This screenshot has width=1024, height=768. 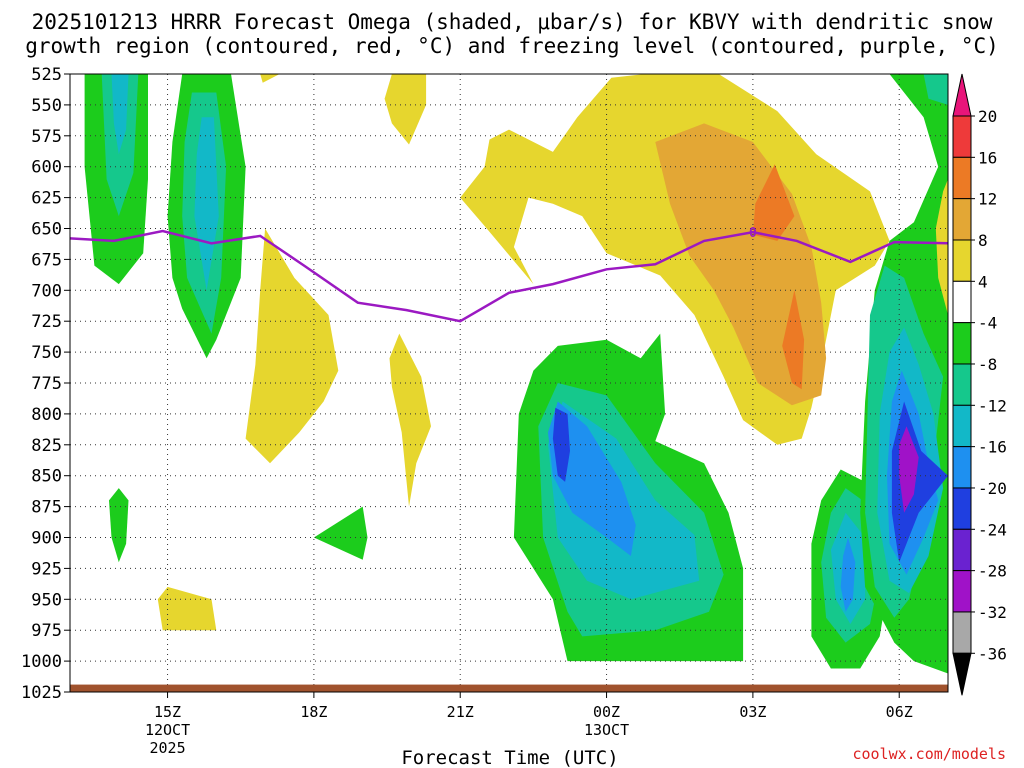 I want to click on y-tick-label-950: 950, so click(x=46, y=600).